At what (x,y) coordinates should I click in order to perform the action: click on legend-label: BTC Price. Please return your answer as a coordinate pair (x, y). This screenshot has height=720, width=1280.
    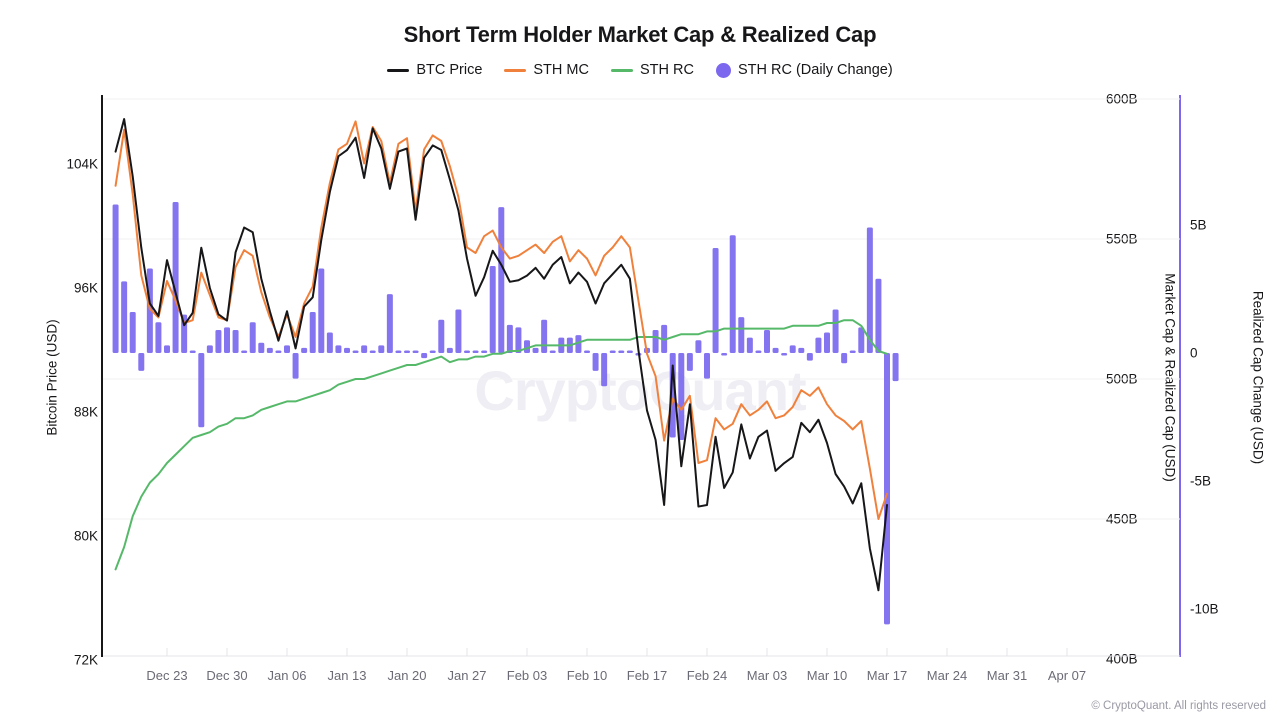
    Looking at the image, I should click on (449, 70).